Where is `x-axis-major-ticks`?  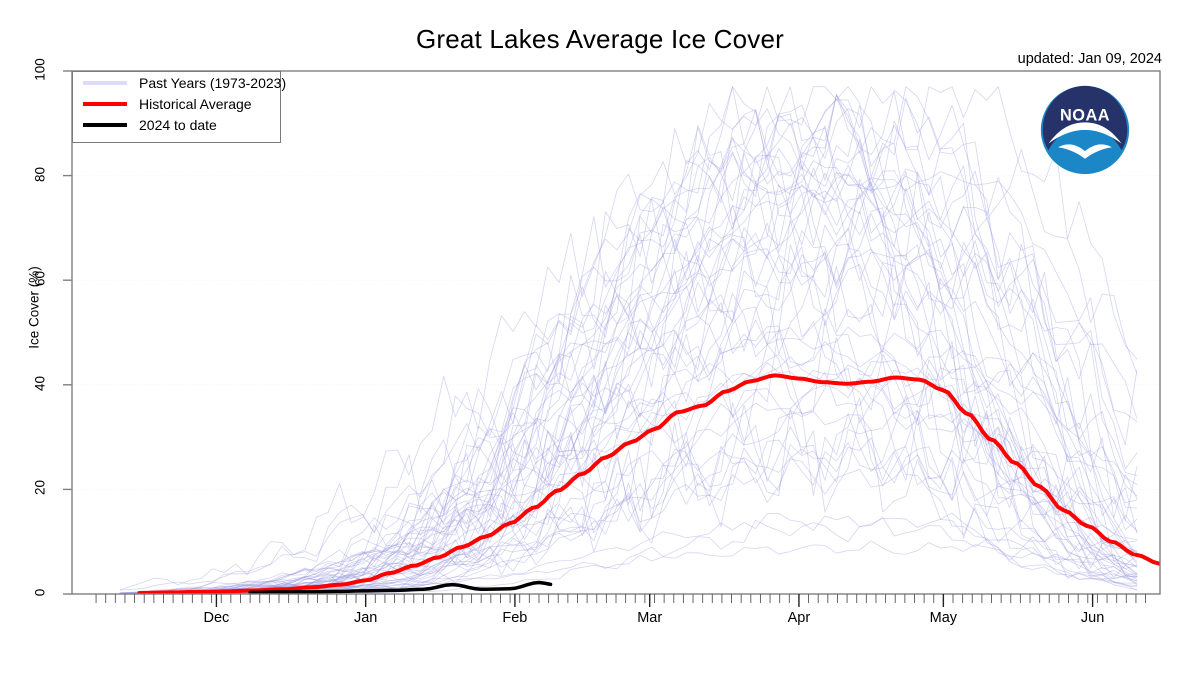
x-axis-major-ticks is located at coordinates (654, 600).